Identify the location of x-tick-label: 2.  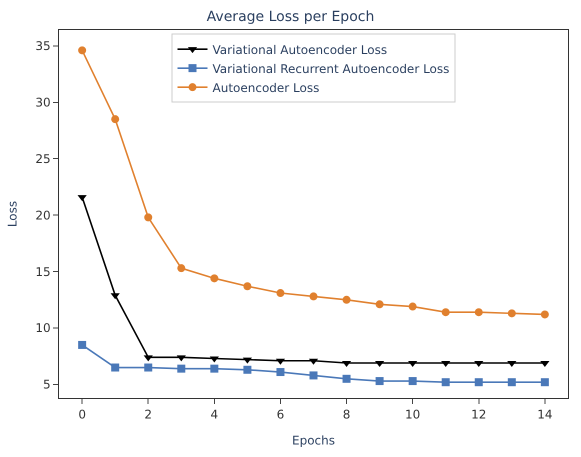
(148, 414).